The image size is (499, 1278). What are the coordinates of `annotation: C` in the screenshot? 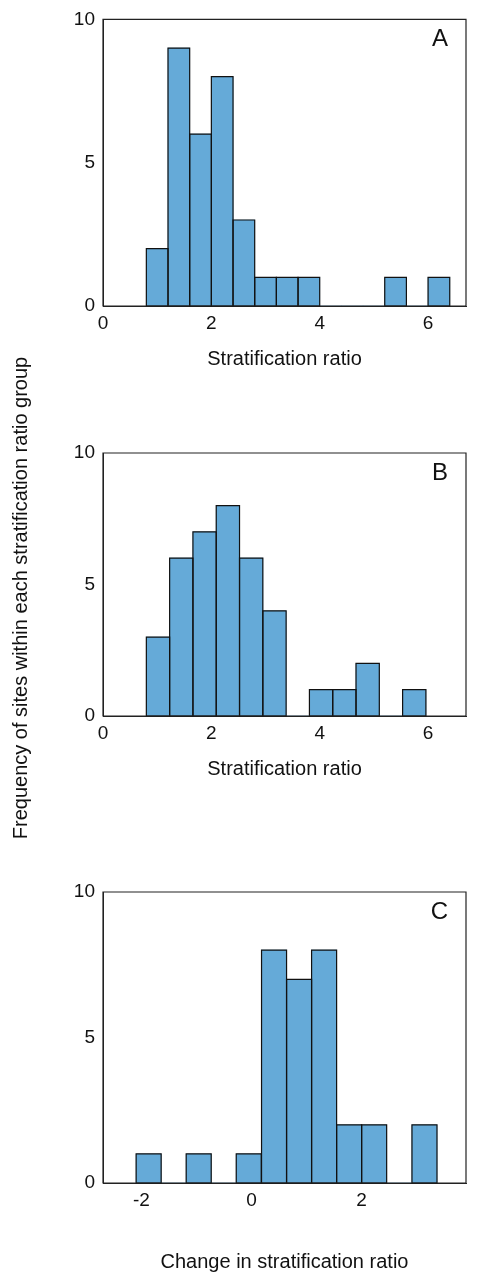 It's located at (439, 910).